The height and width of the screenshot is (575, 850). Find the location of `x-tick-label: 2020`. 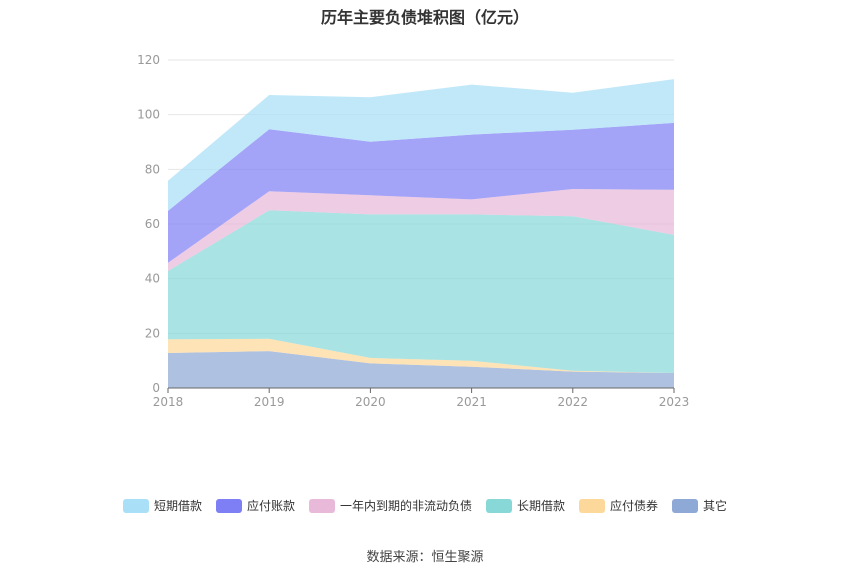

x-tick-label: 2020 is located at coordinates (370, 402).